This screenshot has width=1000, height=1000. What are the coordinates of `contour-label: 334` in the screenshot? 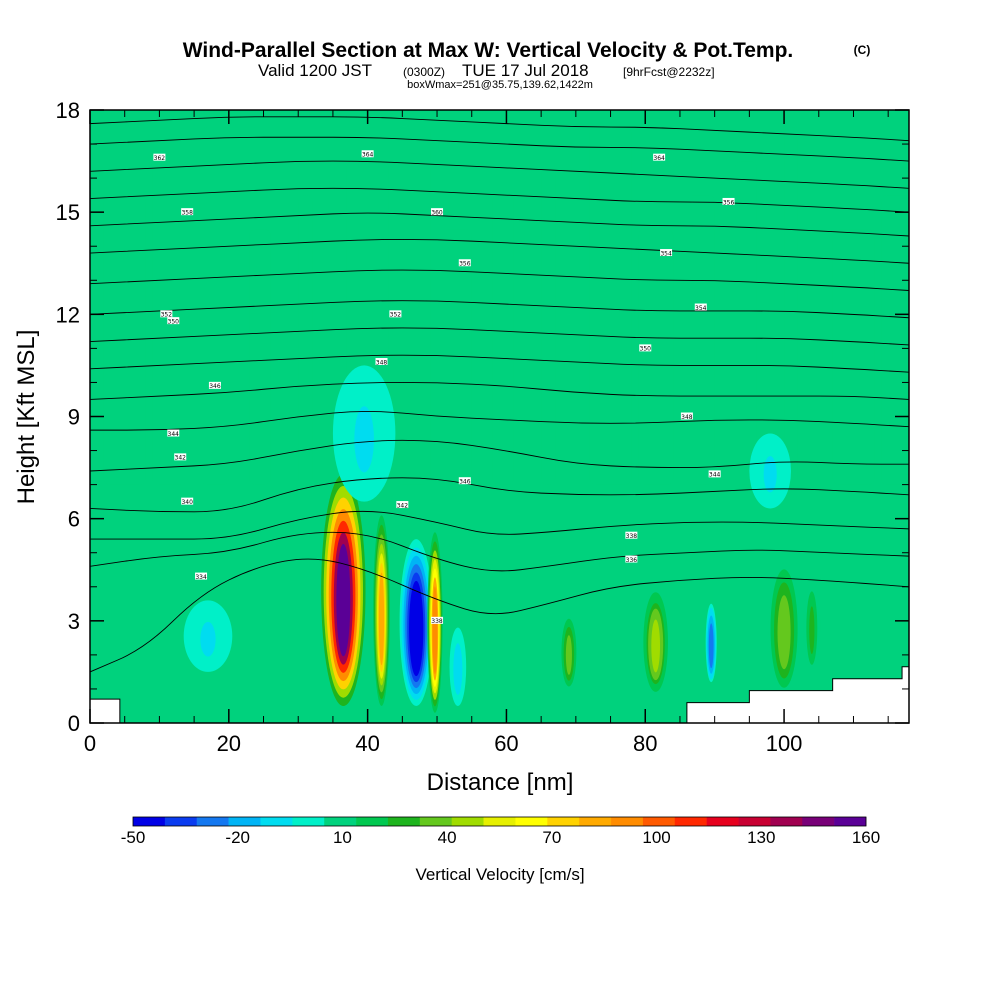 It's located at (201, 577).